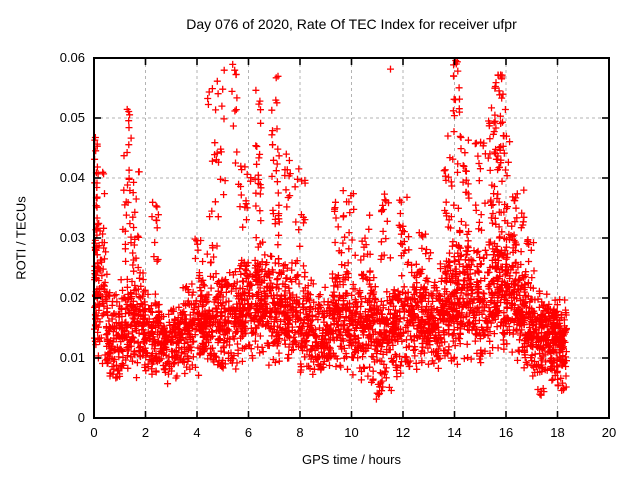 The width and height of the screenshot is (640, 480). I want to click on x-tick-label: 16, so click(506, 432).